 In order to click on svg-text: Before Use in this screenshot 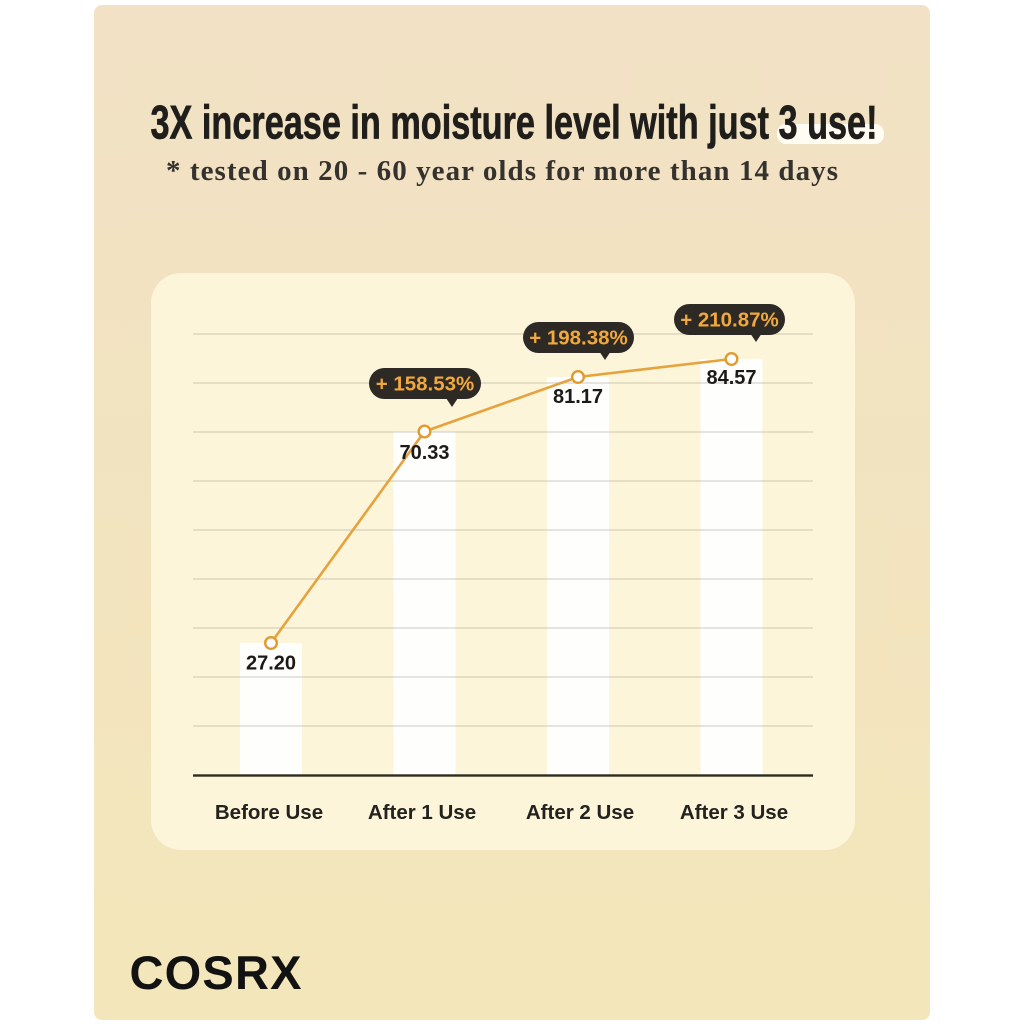, I will do `click(269, 812)`.